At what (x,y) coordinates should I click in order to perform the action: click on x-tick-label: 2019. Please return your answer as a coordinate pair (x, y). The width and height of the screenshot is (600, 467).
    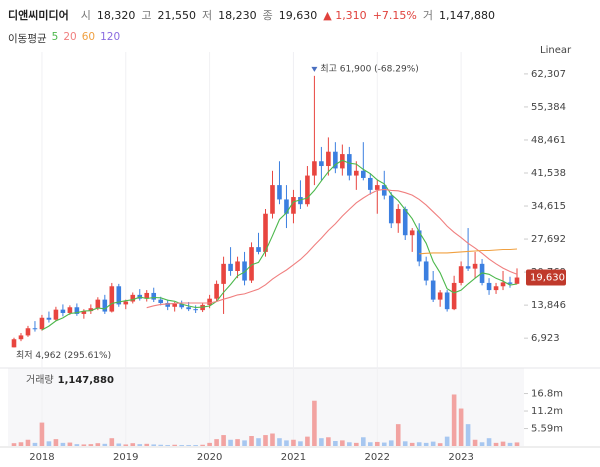
    Looking at the image, I should click on (125, 457).